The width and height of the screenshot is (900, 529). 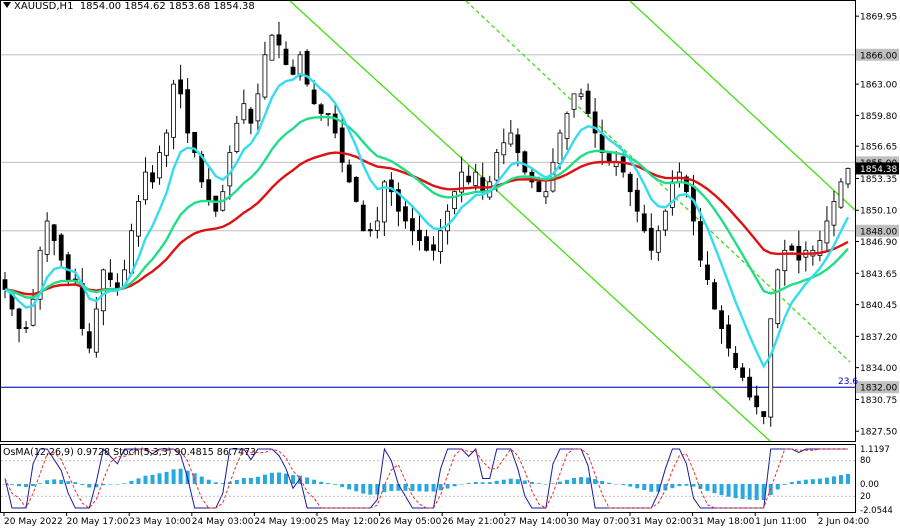 What do you see at coordinates (877, 387) in the screenshot?
I see `price-level-box` at bounding box center [877, 387].